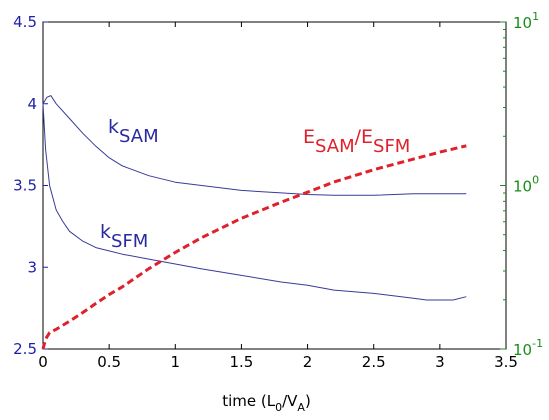  I want to click on x-tick-label: 2, so click(308, 362).